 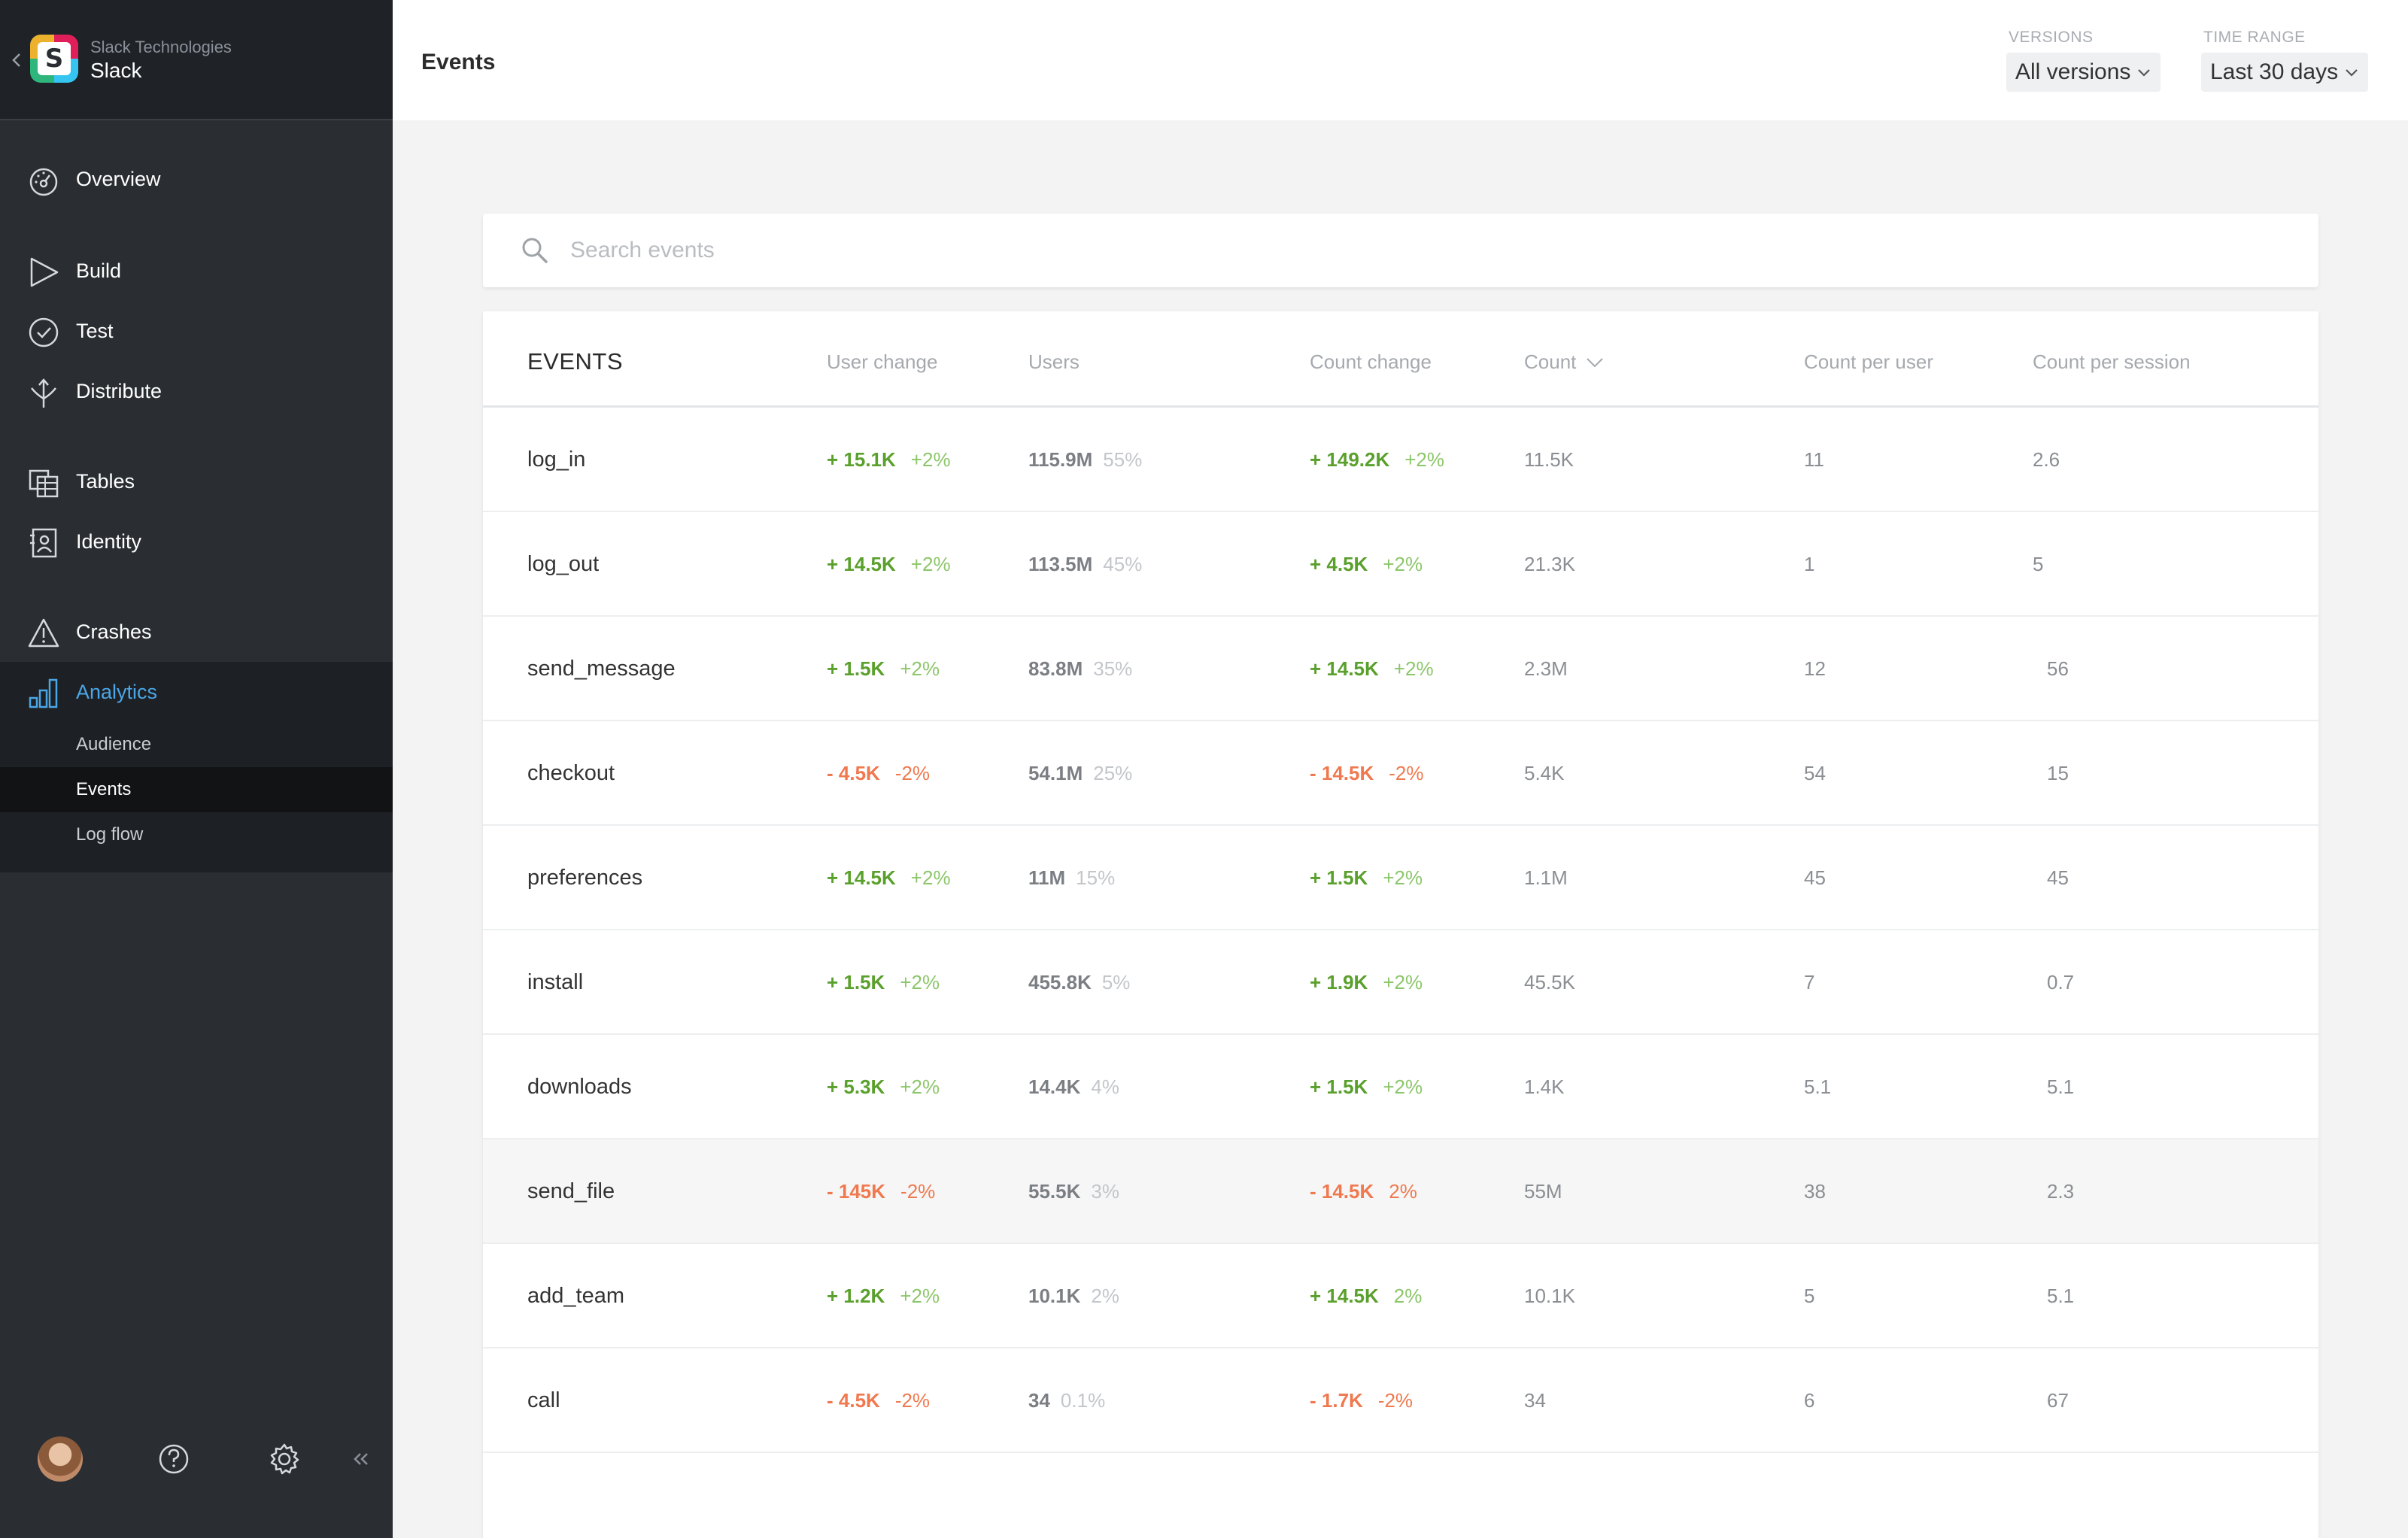 What do you see at coordinates (2061, 1296) in the screenshot?
I see `count-per-session-value: 5.1` at bounding box center [2061, 1296].